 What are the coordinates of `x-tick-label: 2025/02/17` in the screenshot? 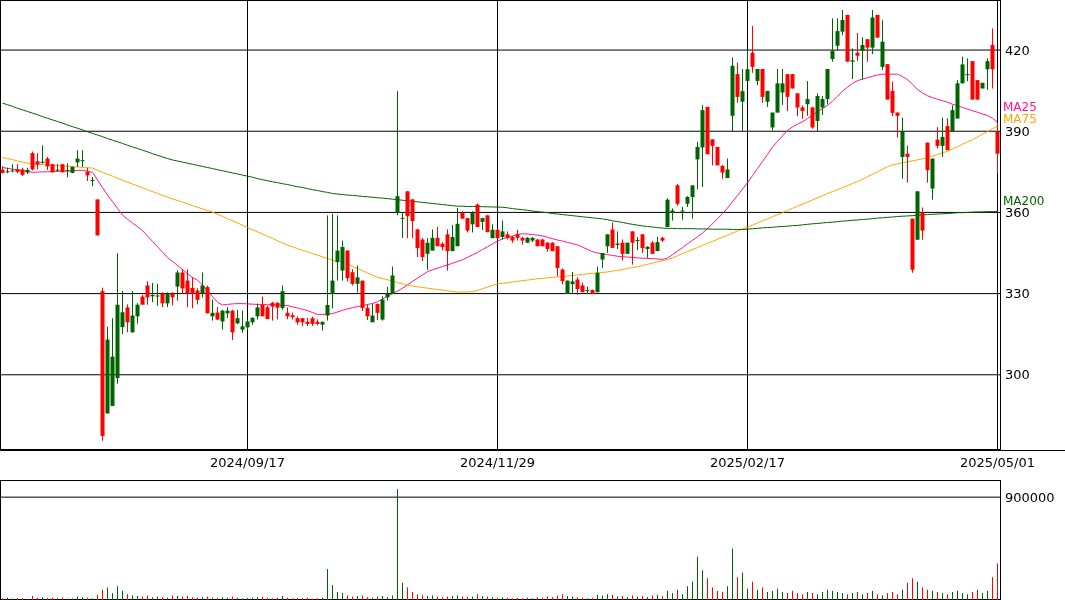 It's located at (747, 462).